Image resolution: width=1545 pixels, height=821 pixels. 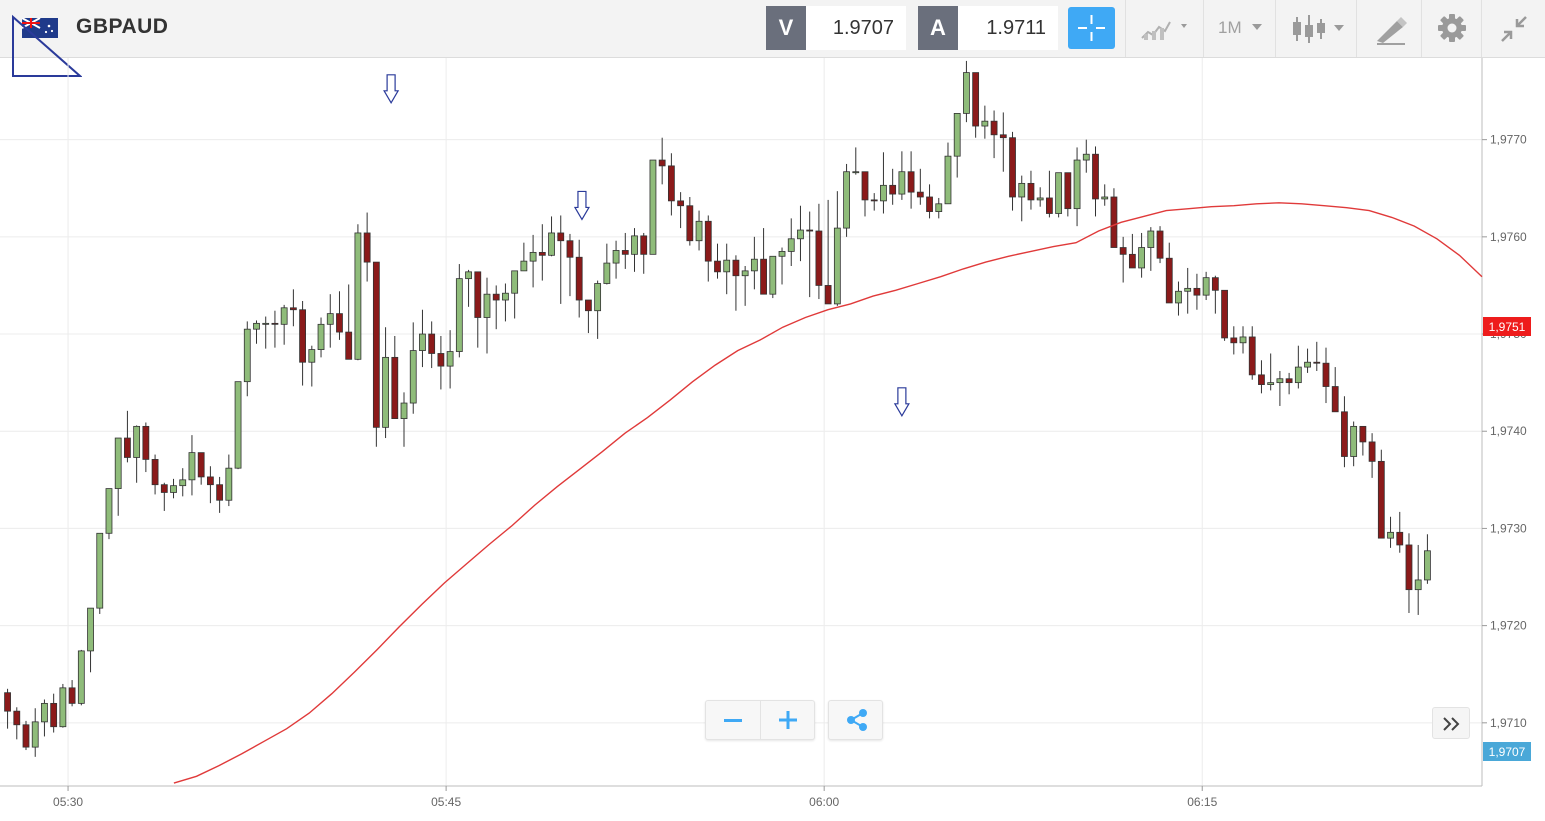 I want to click on arrow-down-marker, so click(x=582, y=205).